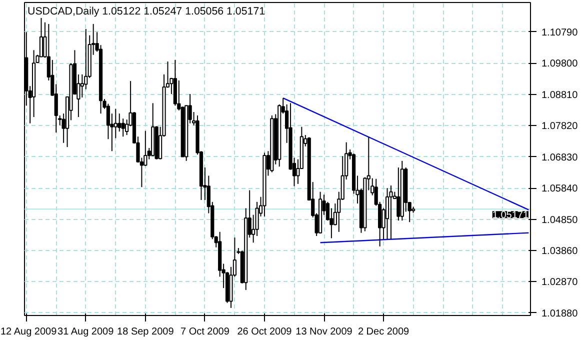 This screenshot has height=340, width=586. Describe the element at coordinates (560, 220) in the screenshot. I see `y-tick-label: 1.04850` at that location.